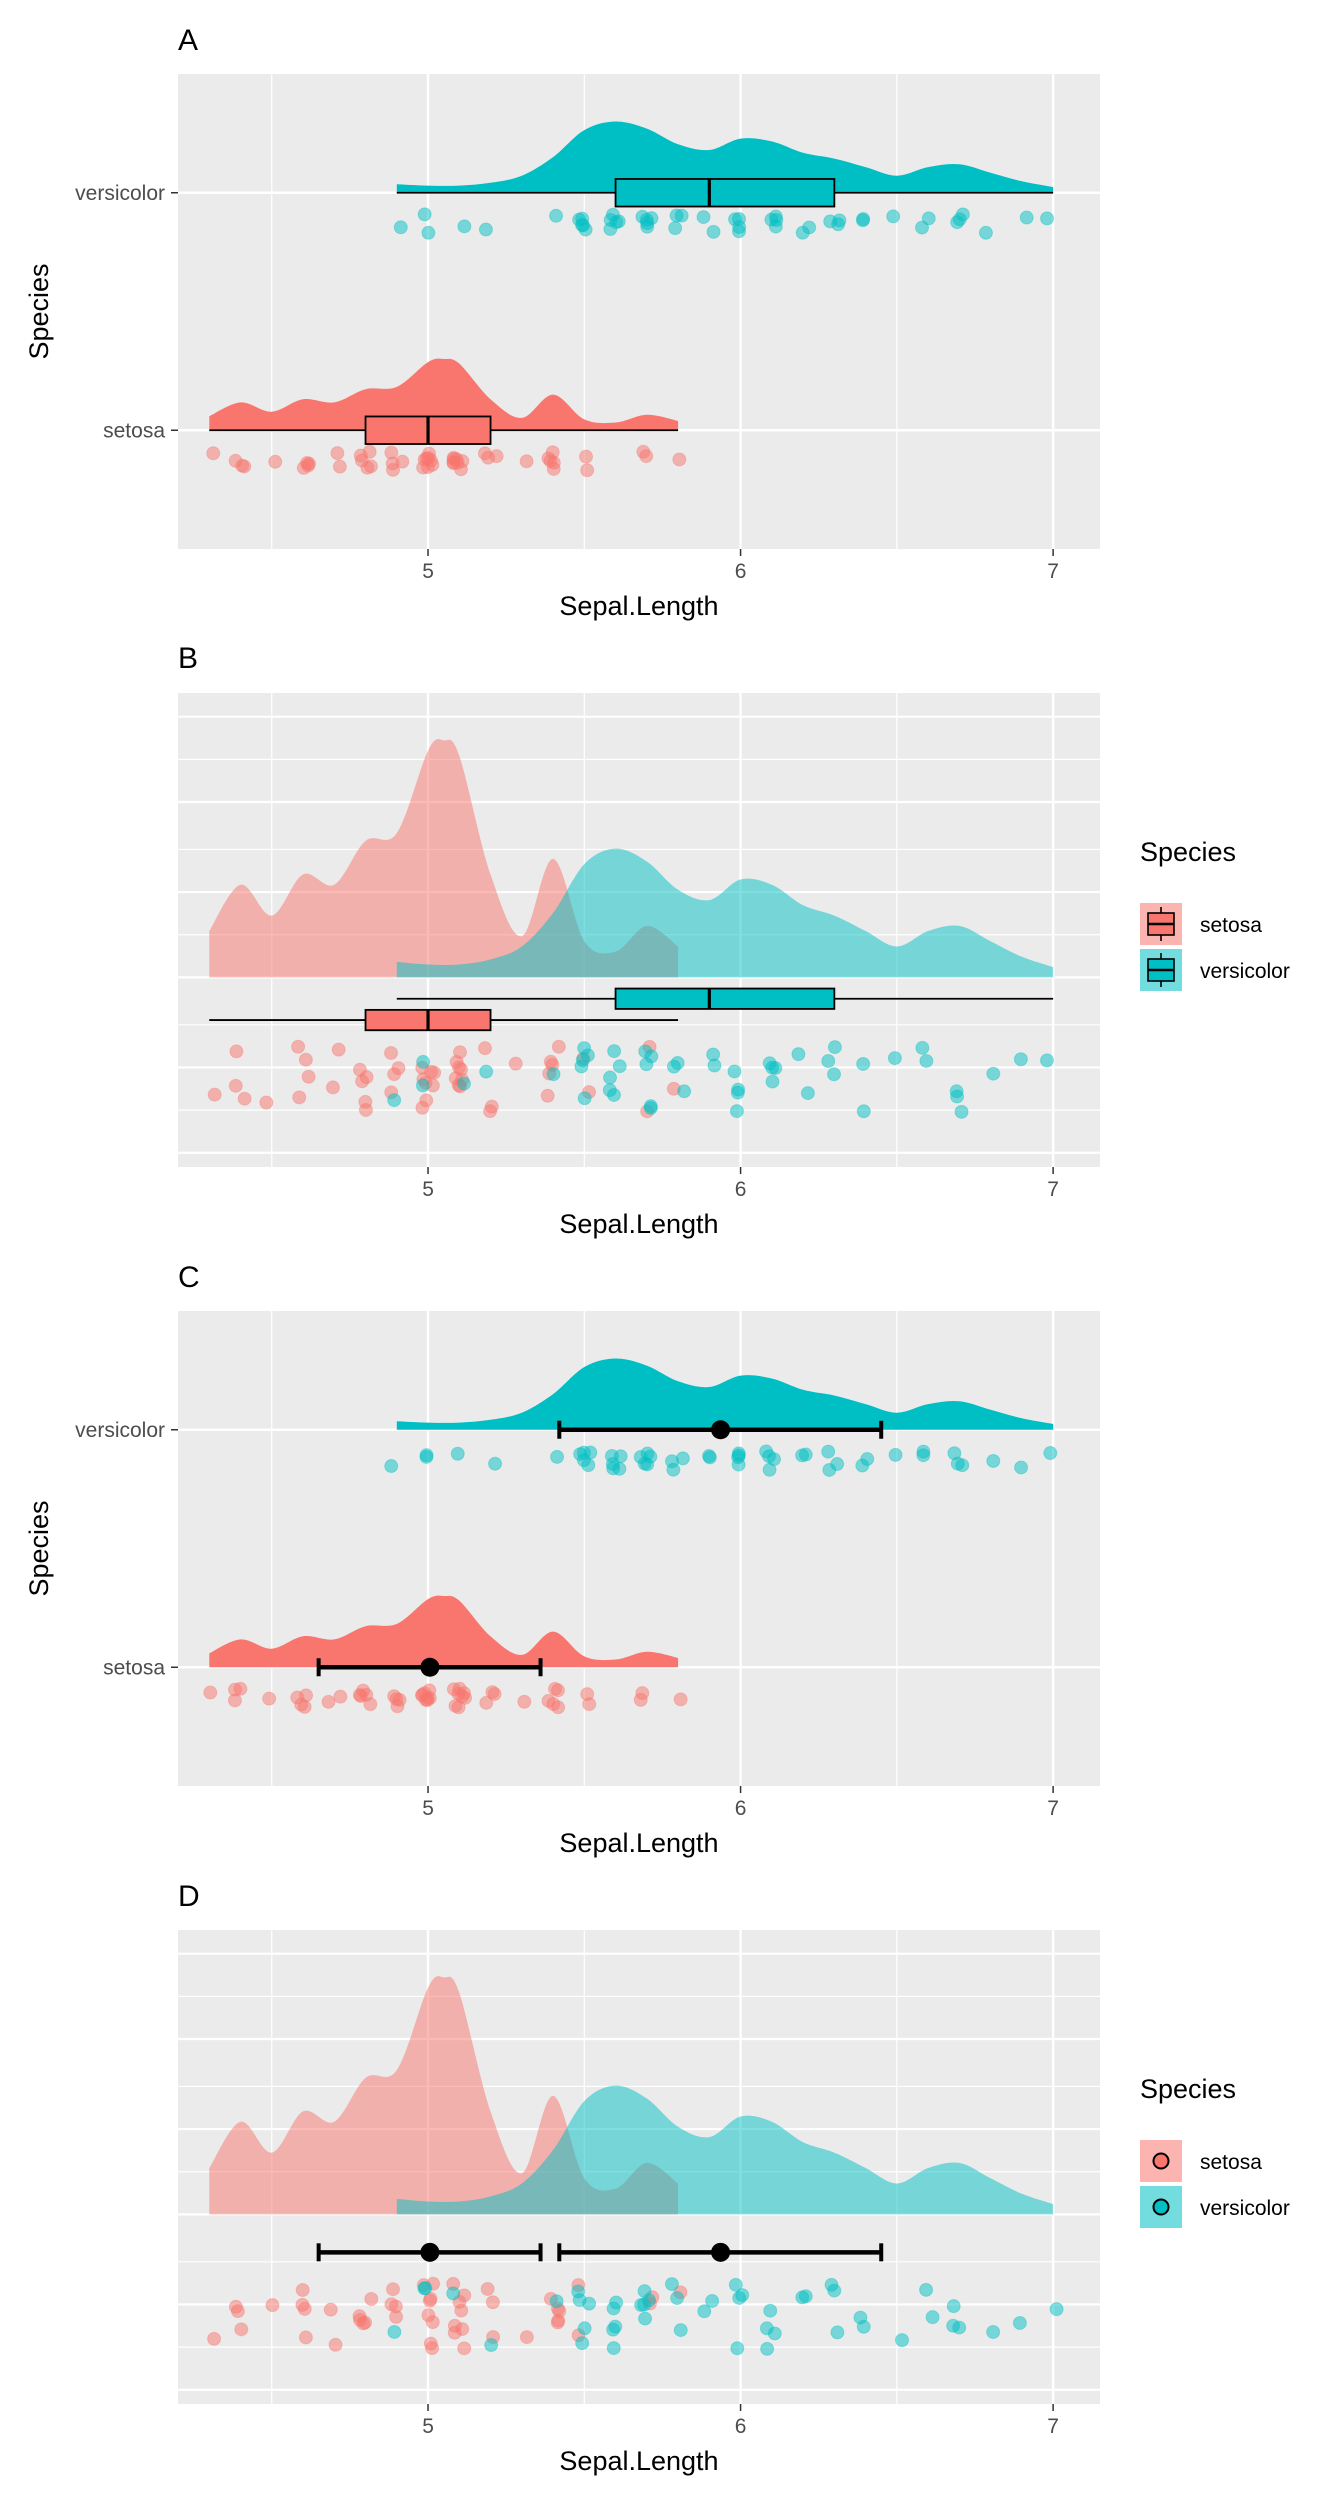  What do you see at coordinates (428, 571) in the screenshot?
I see `x-tick-label: 5` at bounding box center [428, 571].